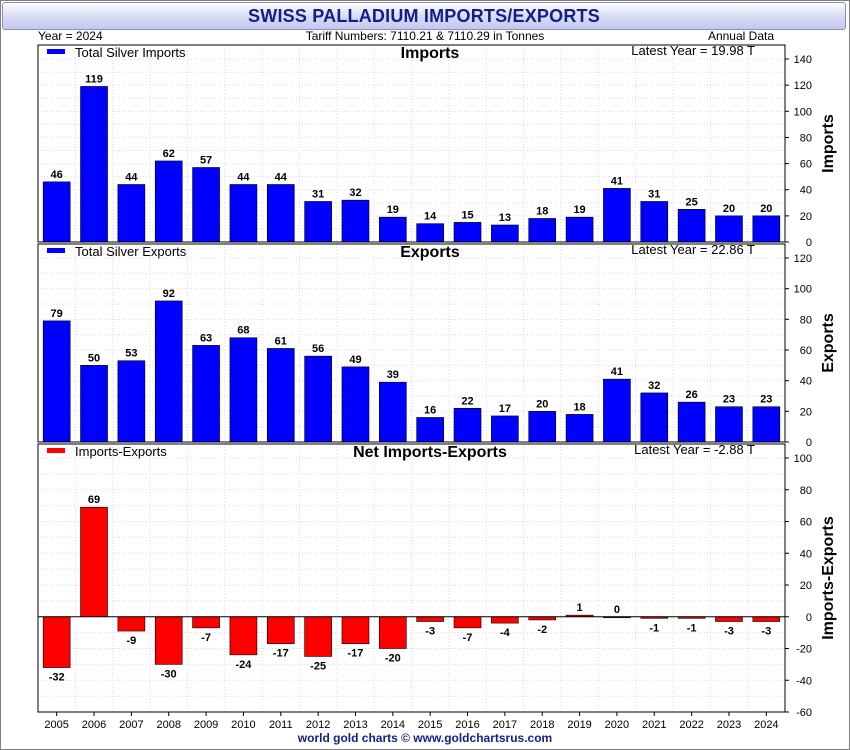 The image size is (850, 750). I want to click on x-label-2012: 2012, so click(318, 725).